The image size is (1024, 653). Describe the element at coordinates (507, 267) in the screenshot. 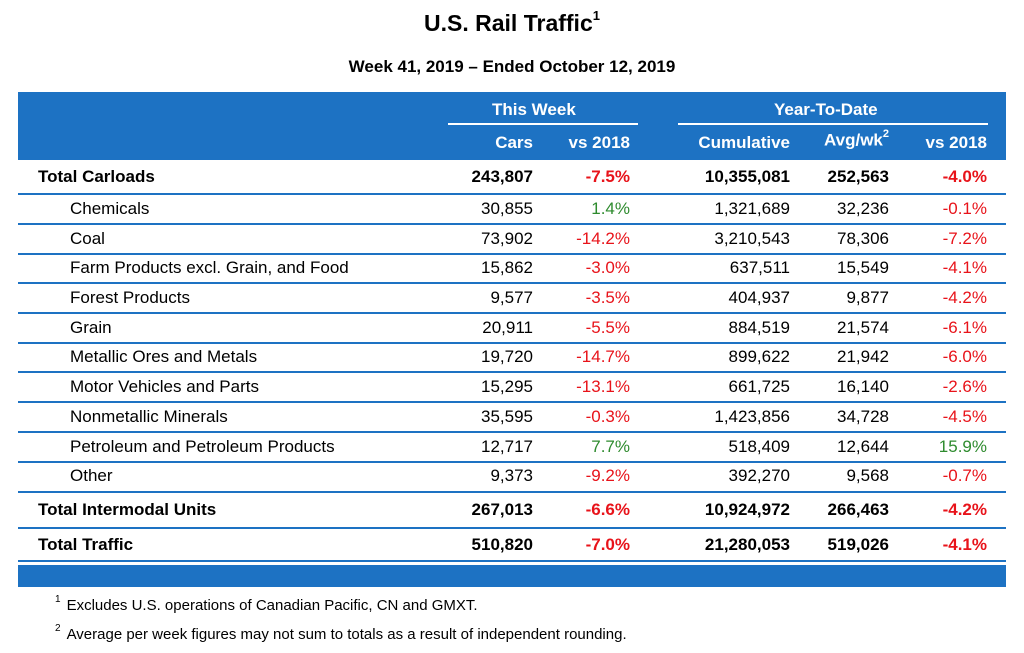

I see `cell-cars: 15,862` at that location.